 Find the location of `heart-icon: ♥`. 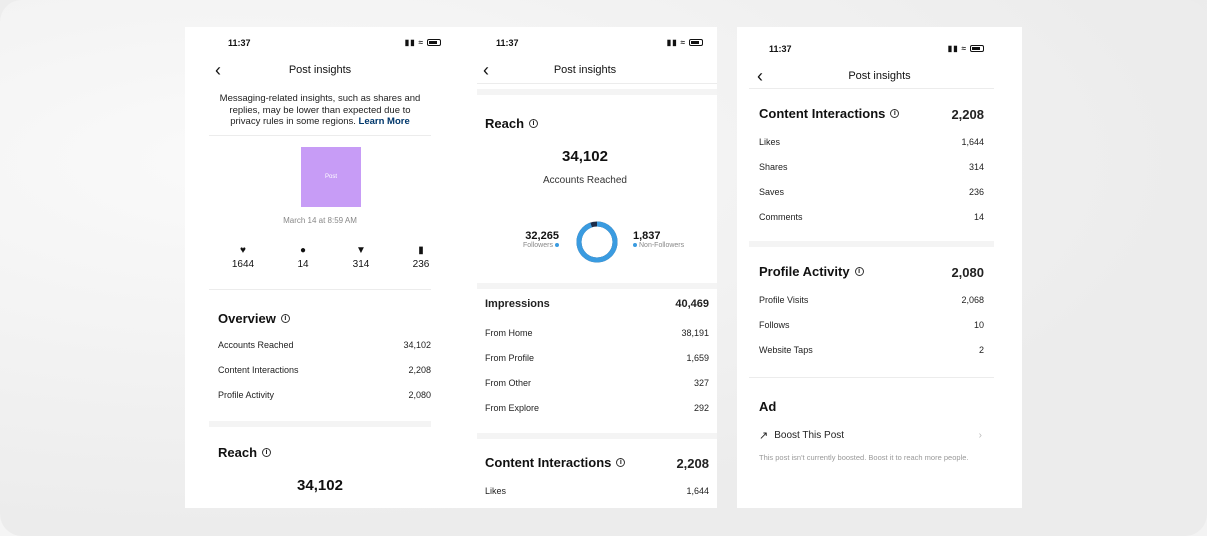

heart-icon: ♥ is located at coordinates (243, 250).